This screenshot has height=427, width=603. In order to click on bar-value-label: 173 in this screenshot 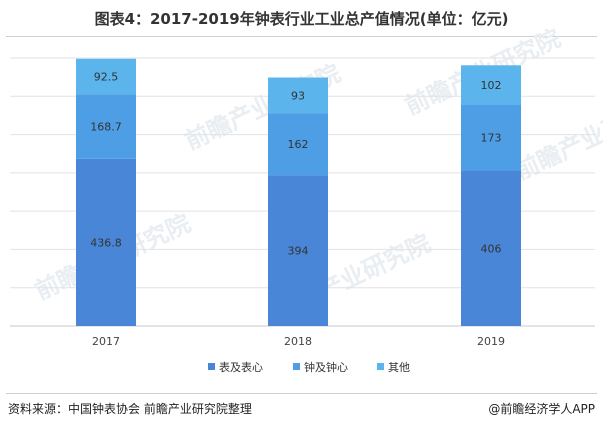, I will do `click(491, 137)`.